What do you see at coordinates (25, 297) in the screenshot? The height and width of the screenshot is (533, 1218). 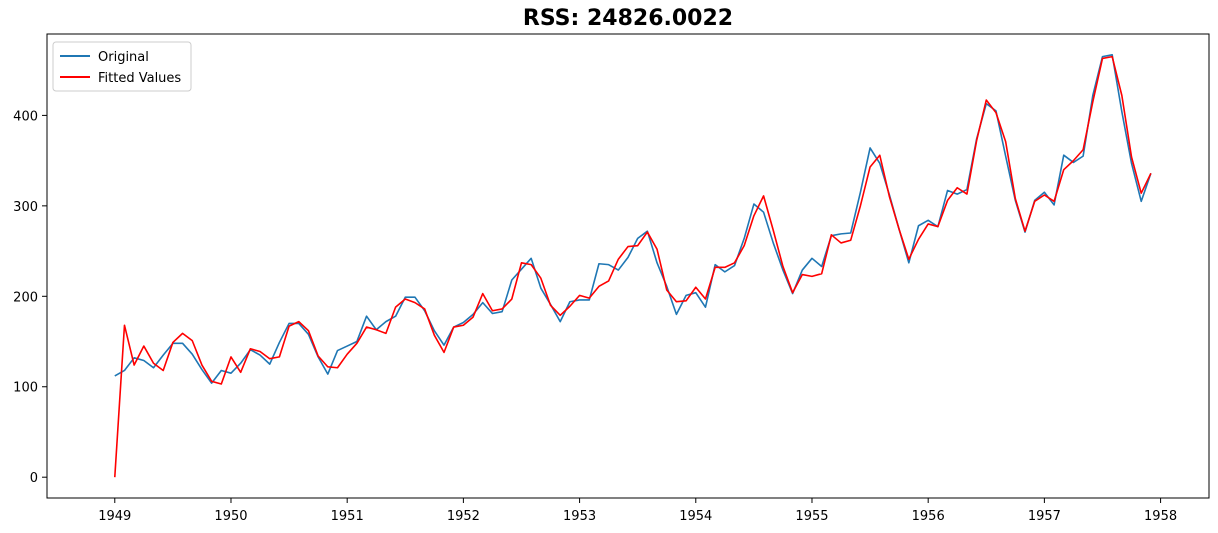 I see `y-tick-label: 200` at bounding box center [25, 297].